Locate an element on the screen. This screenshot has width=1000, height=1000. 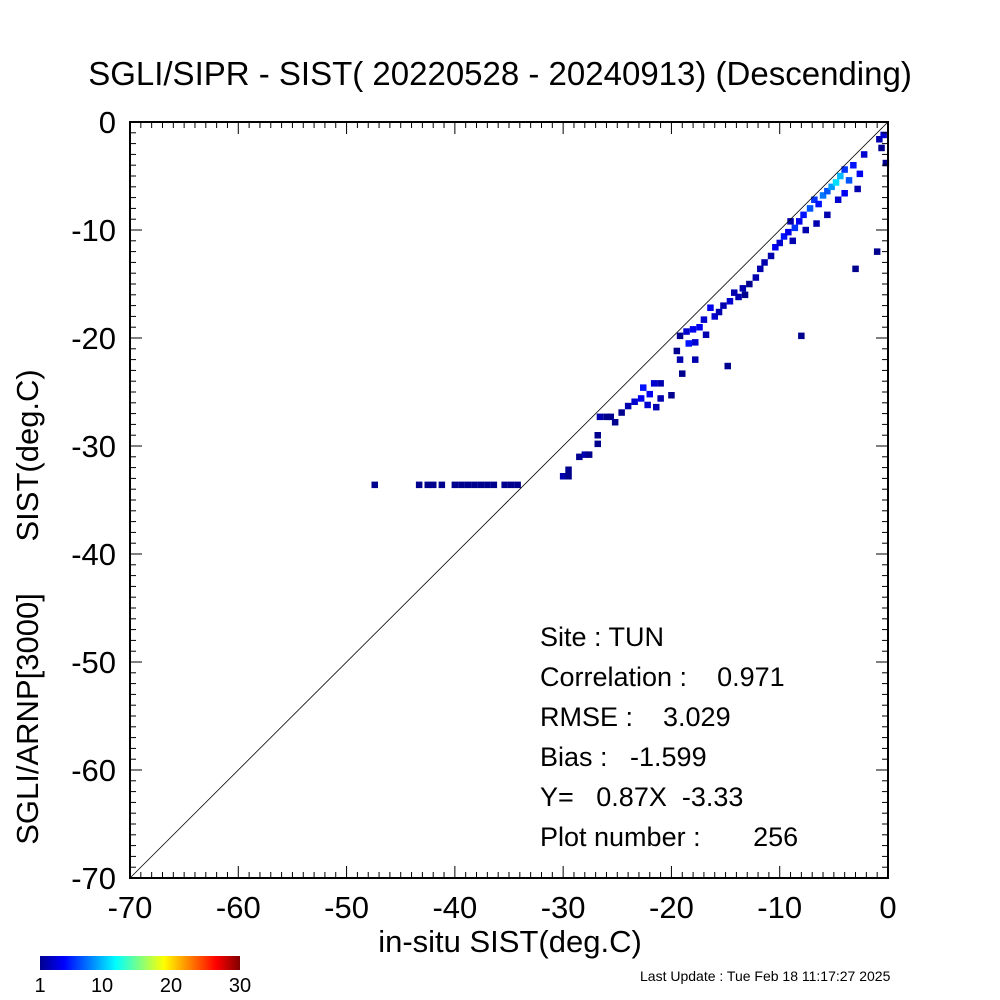
x-tick-label: -30 is located at coordinates (563, 907).